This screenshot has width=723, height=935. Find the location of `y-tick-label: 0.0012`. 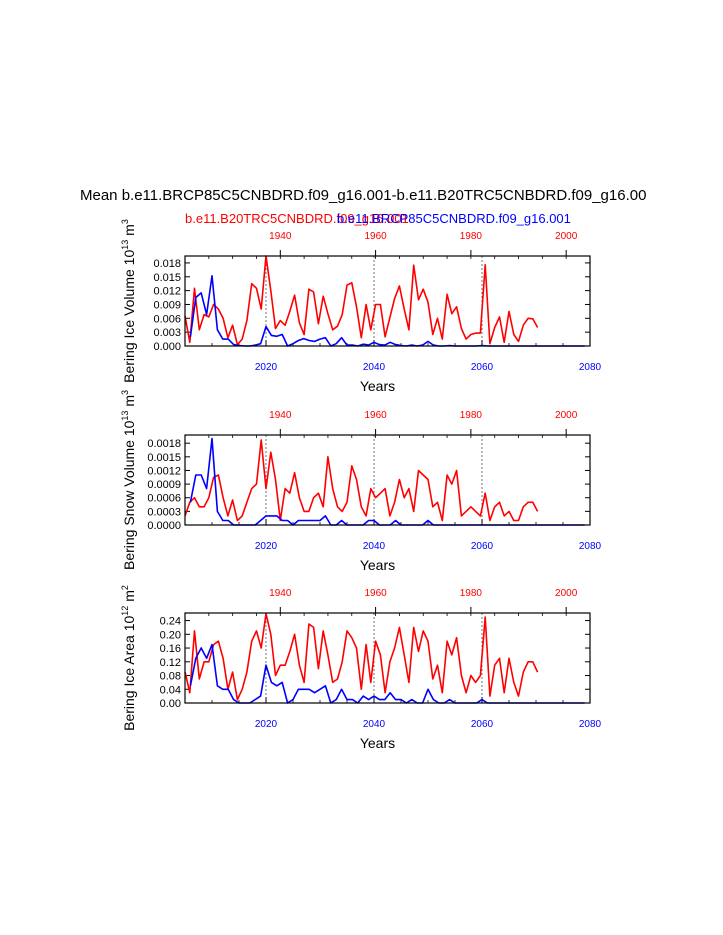

y-tick-label: 0.0012 is located at coordinates (164, 471).